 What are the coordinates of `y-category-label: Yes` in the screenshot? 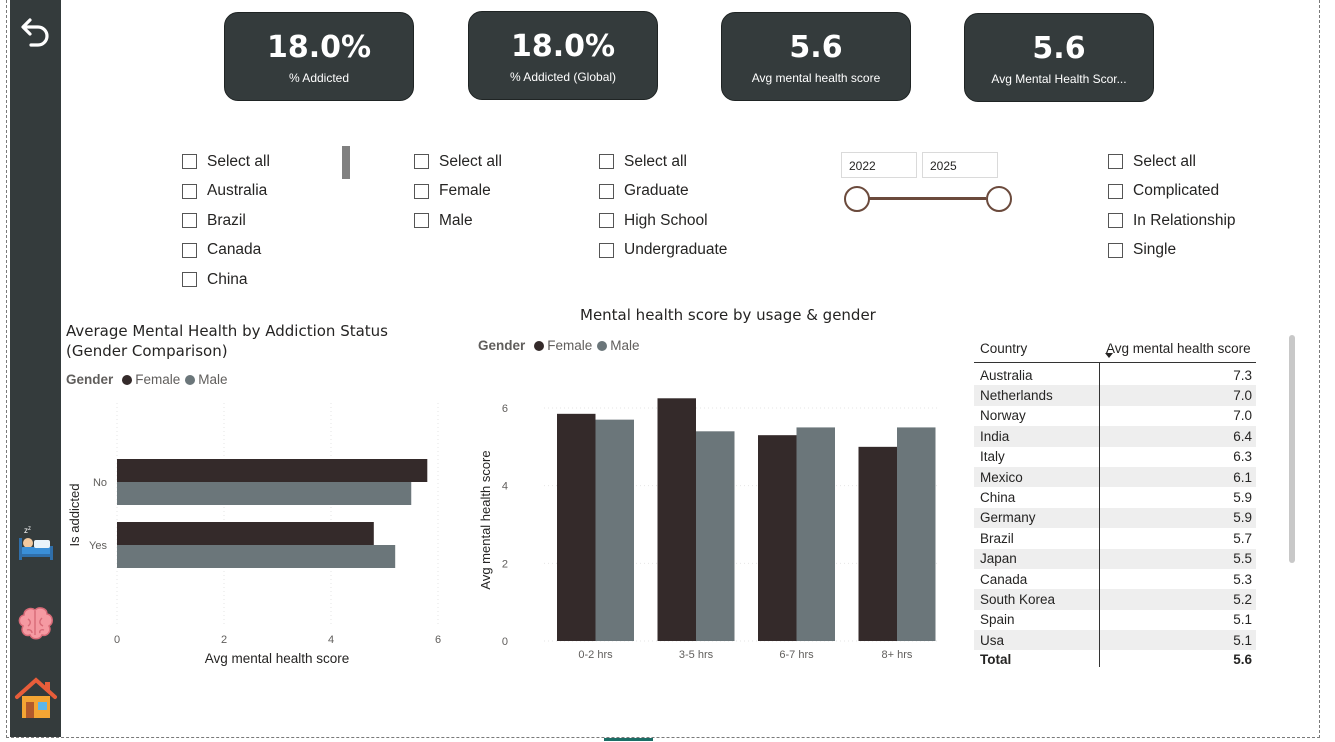 It's located at (98, 546).